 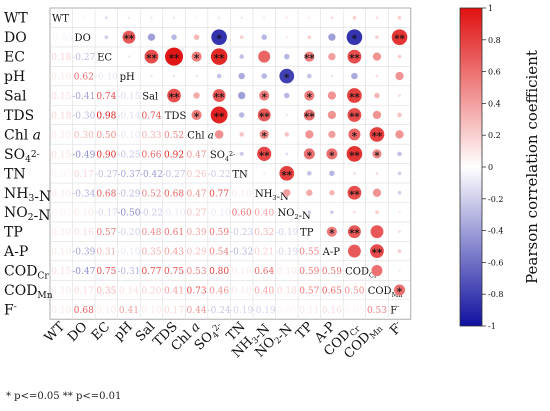 What do you see at coordinates (492, 326) in the screenshot?
I see `colorbar-tick-label: -1` at bounding box center [492, 326].